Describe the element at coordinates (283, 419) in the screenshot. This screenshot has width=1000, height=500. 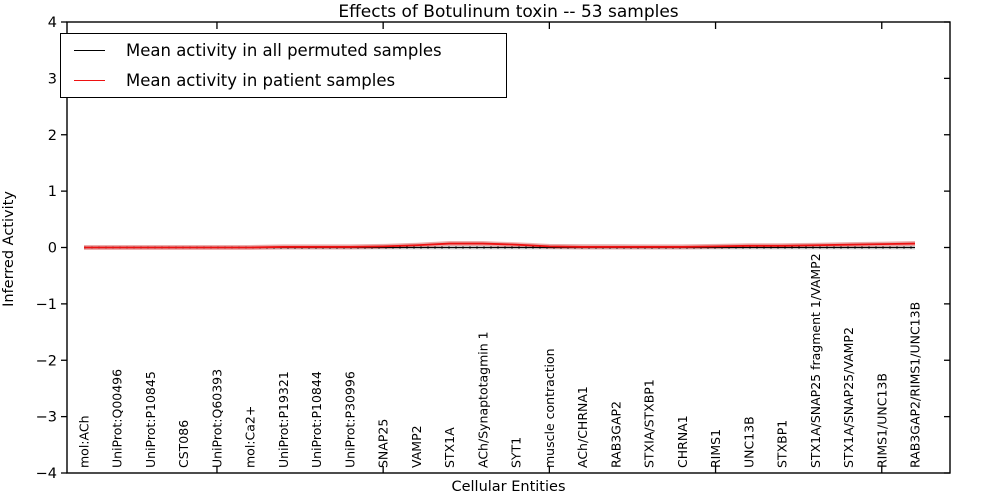
I see `x-category-label: UniProt:P19321` at that location.